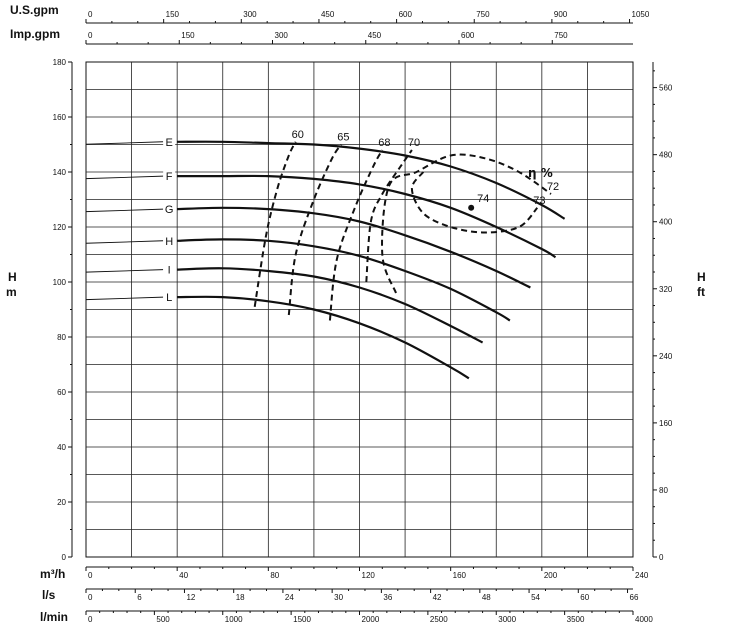  What do you see at coordinates (507, 619) in the screenshot?
I see `tick-label-lmin: 3000` at bounding box center [507, 619].